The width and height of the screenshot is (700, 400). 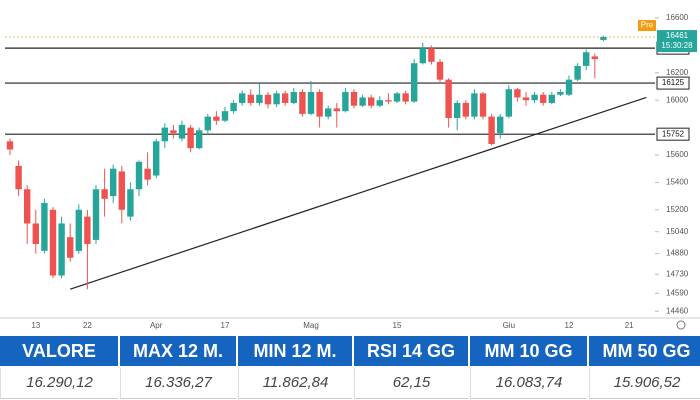 What do you see at coordinates (677, 17) in the screenshot?
I see `y-tick-label: 16600` at bounding box center [677, 17].